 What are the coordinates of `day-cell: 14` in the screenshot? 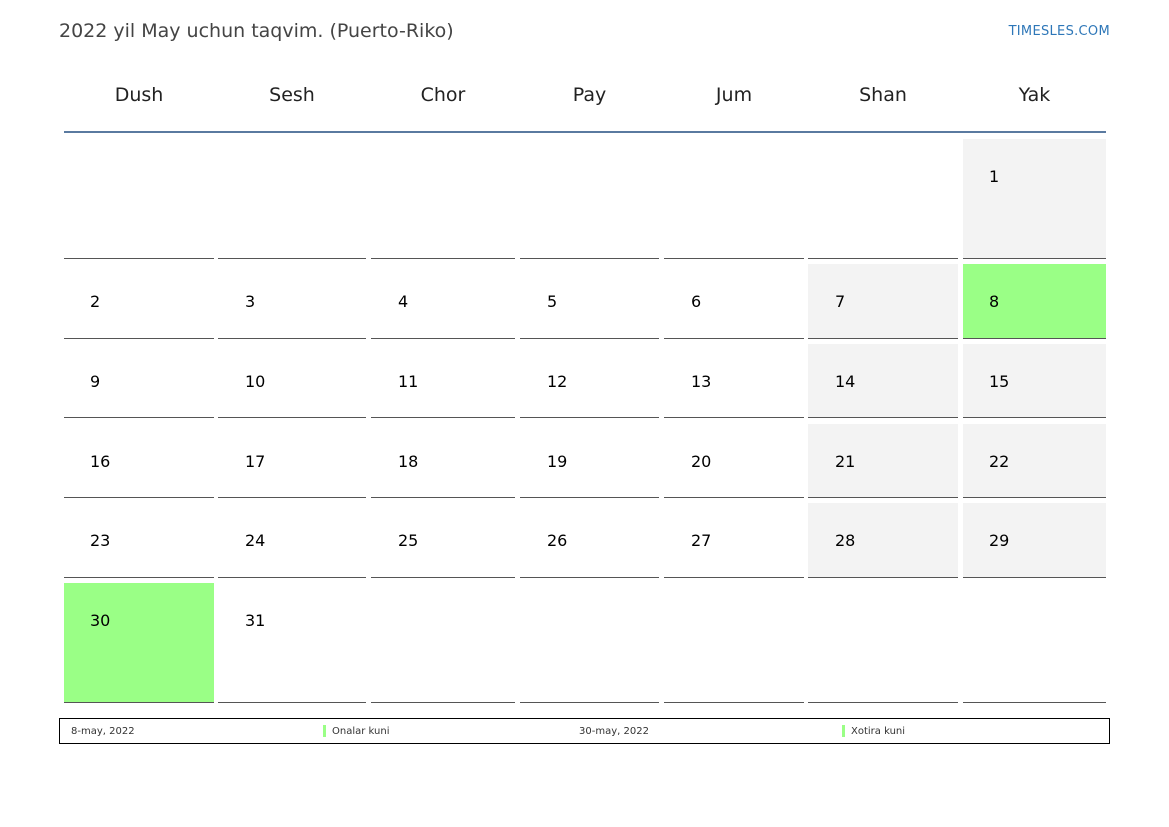 It's located at (883, 381).